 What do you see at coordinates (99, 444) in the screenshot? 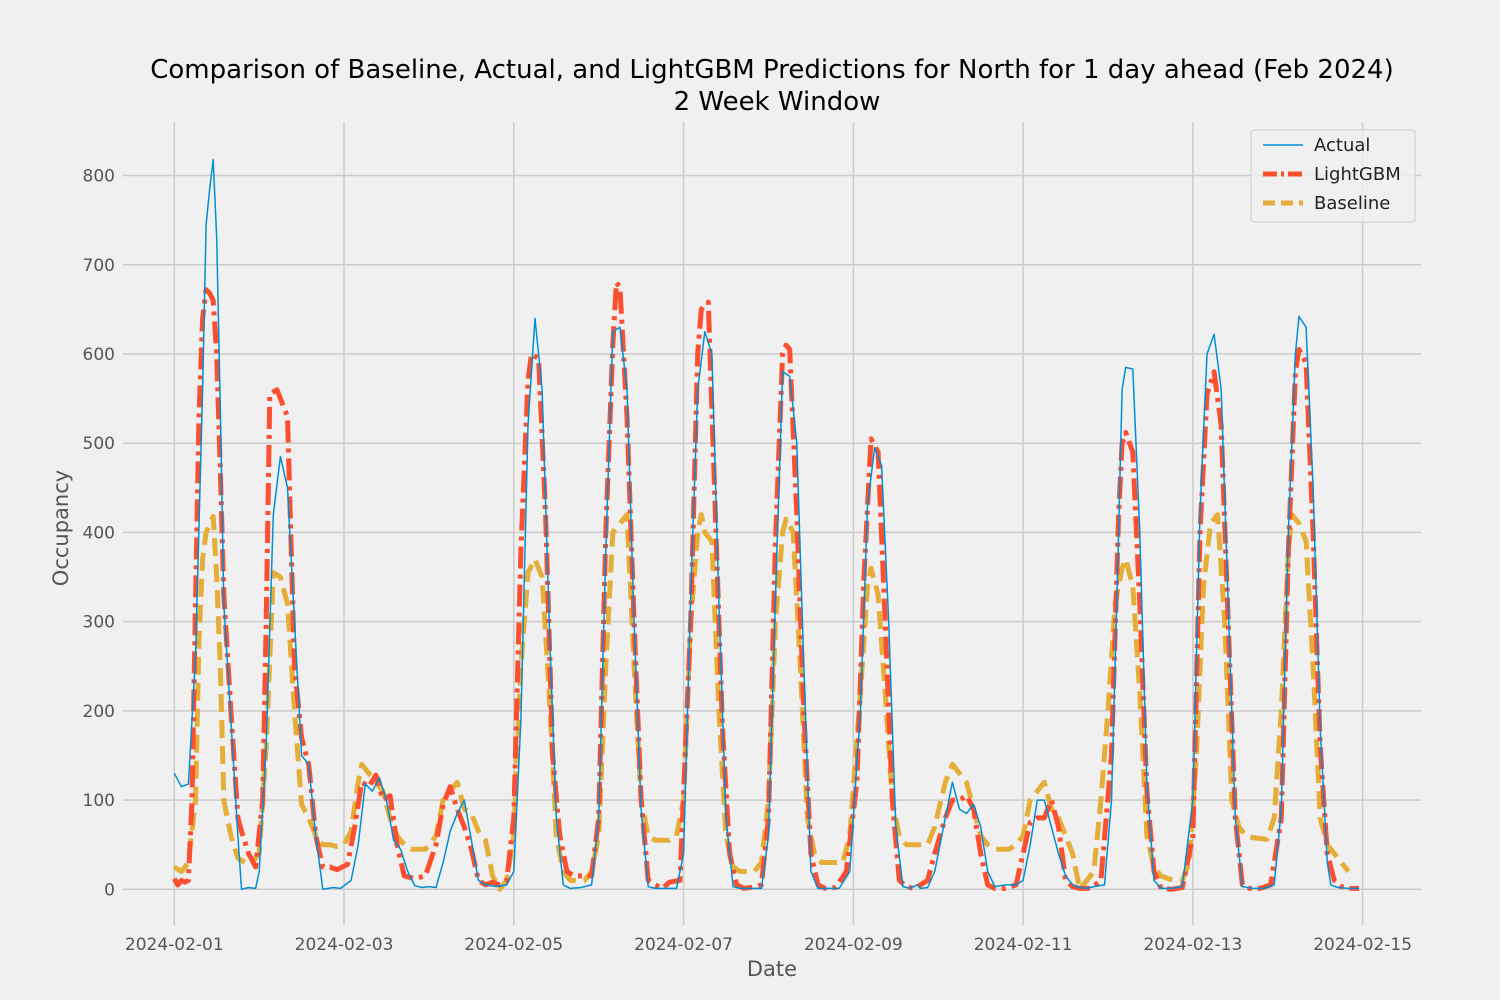
I see `y-tick-label: 500` at bounding box center [99, 444].